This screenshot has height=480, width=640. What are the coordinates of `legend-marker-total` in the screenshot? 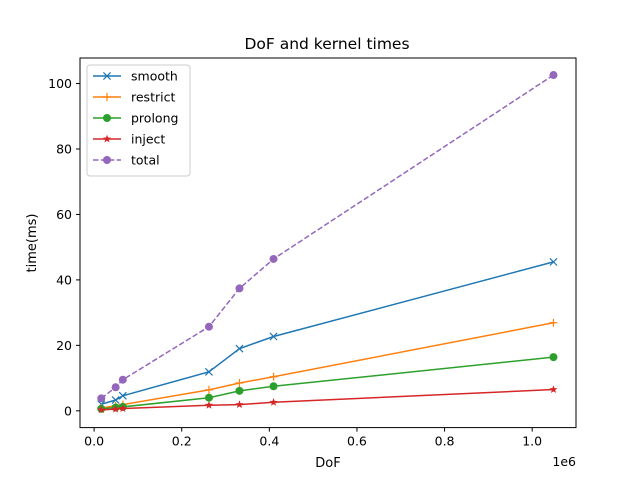 It's located at (107, 160).